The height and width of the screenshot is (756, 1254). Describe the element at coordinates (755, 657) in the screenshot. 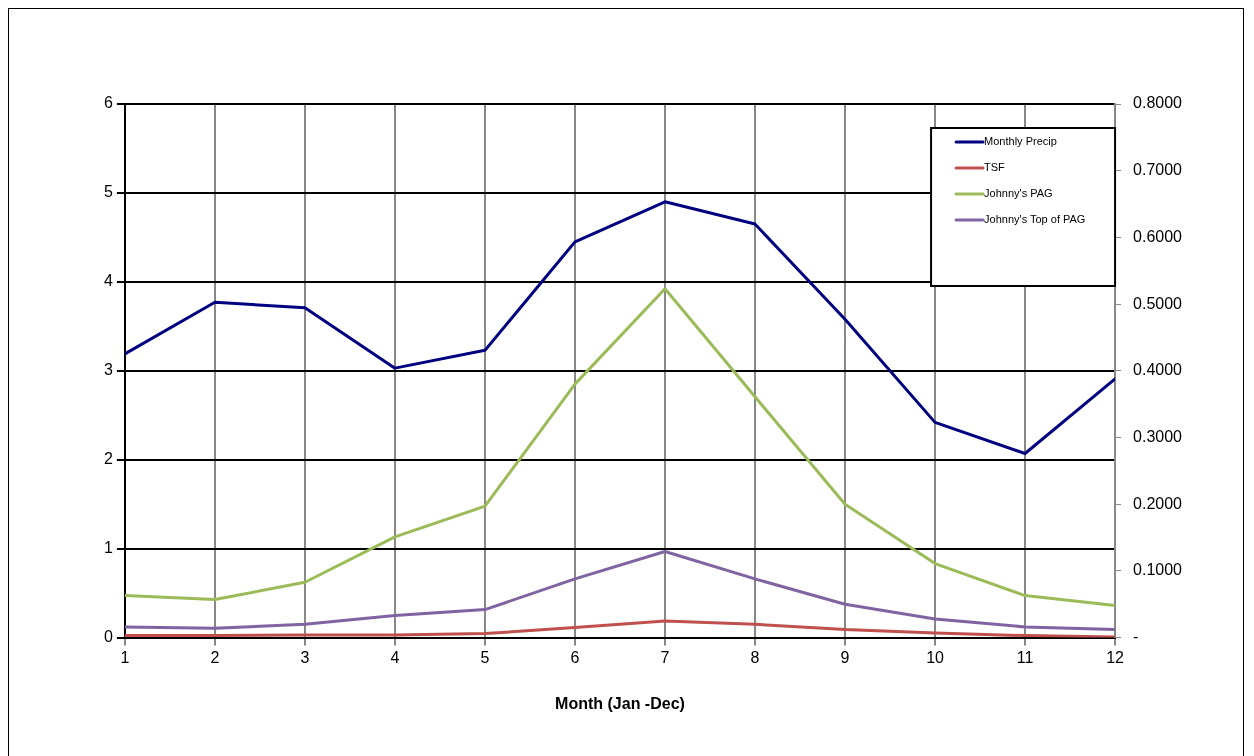

I see `x-tick-label: 8` at that location.